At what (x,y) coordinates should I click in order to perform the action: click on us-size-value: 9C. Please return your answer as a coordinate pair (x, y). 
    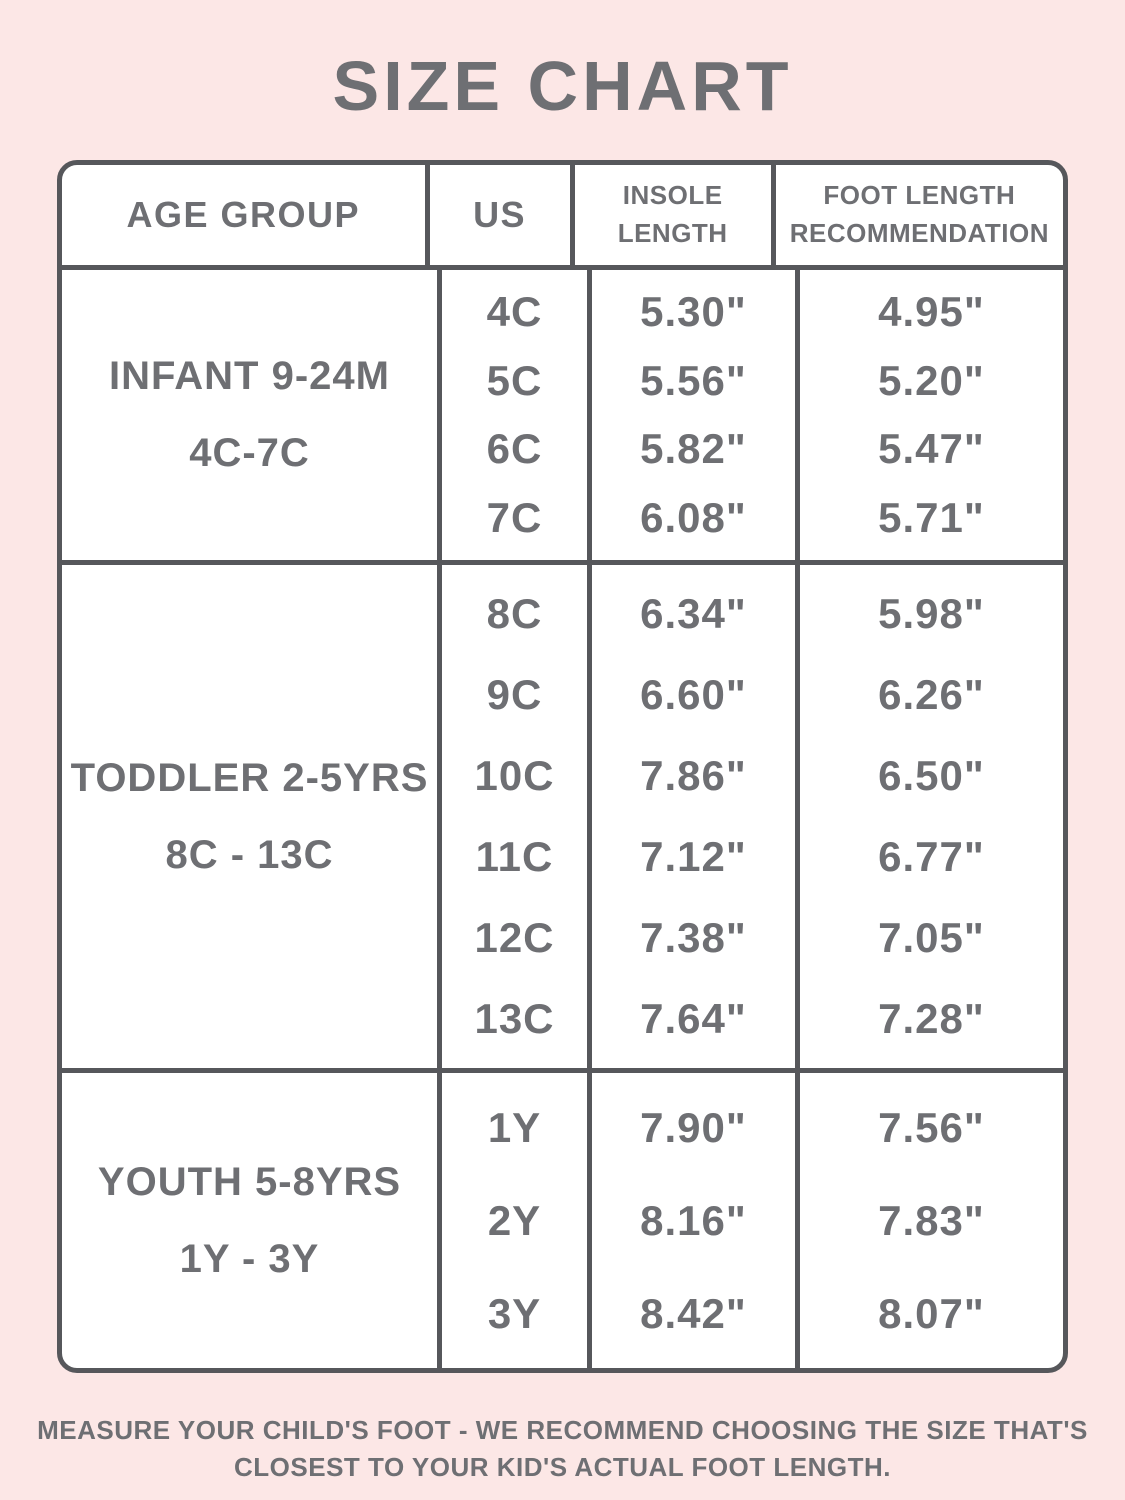
    Looking at the image, I should click on (514, 694).